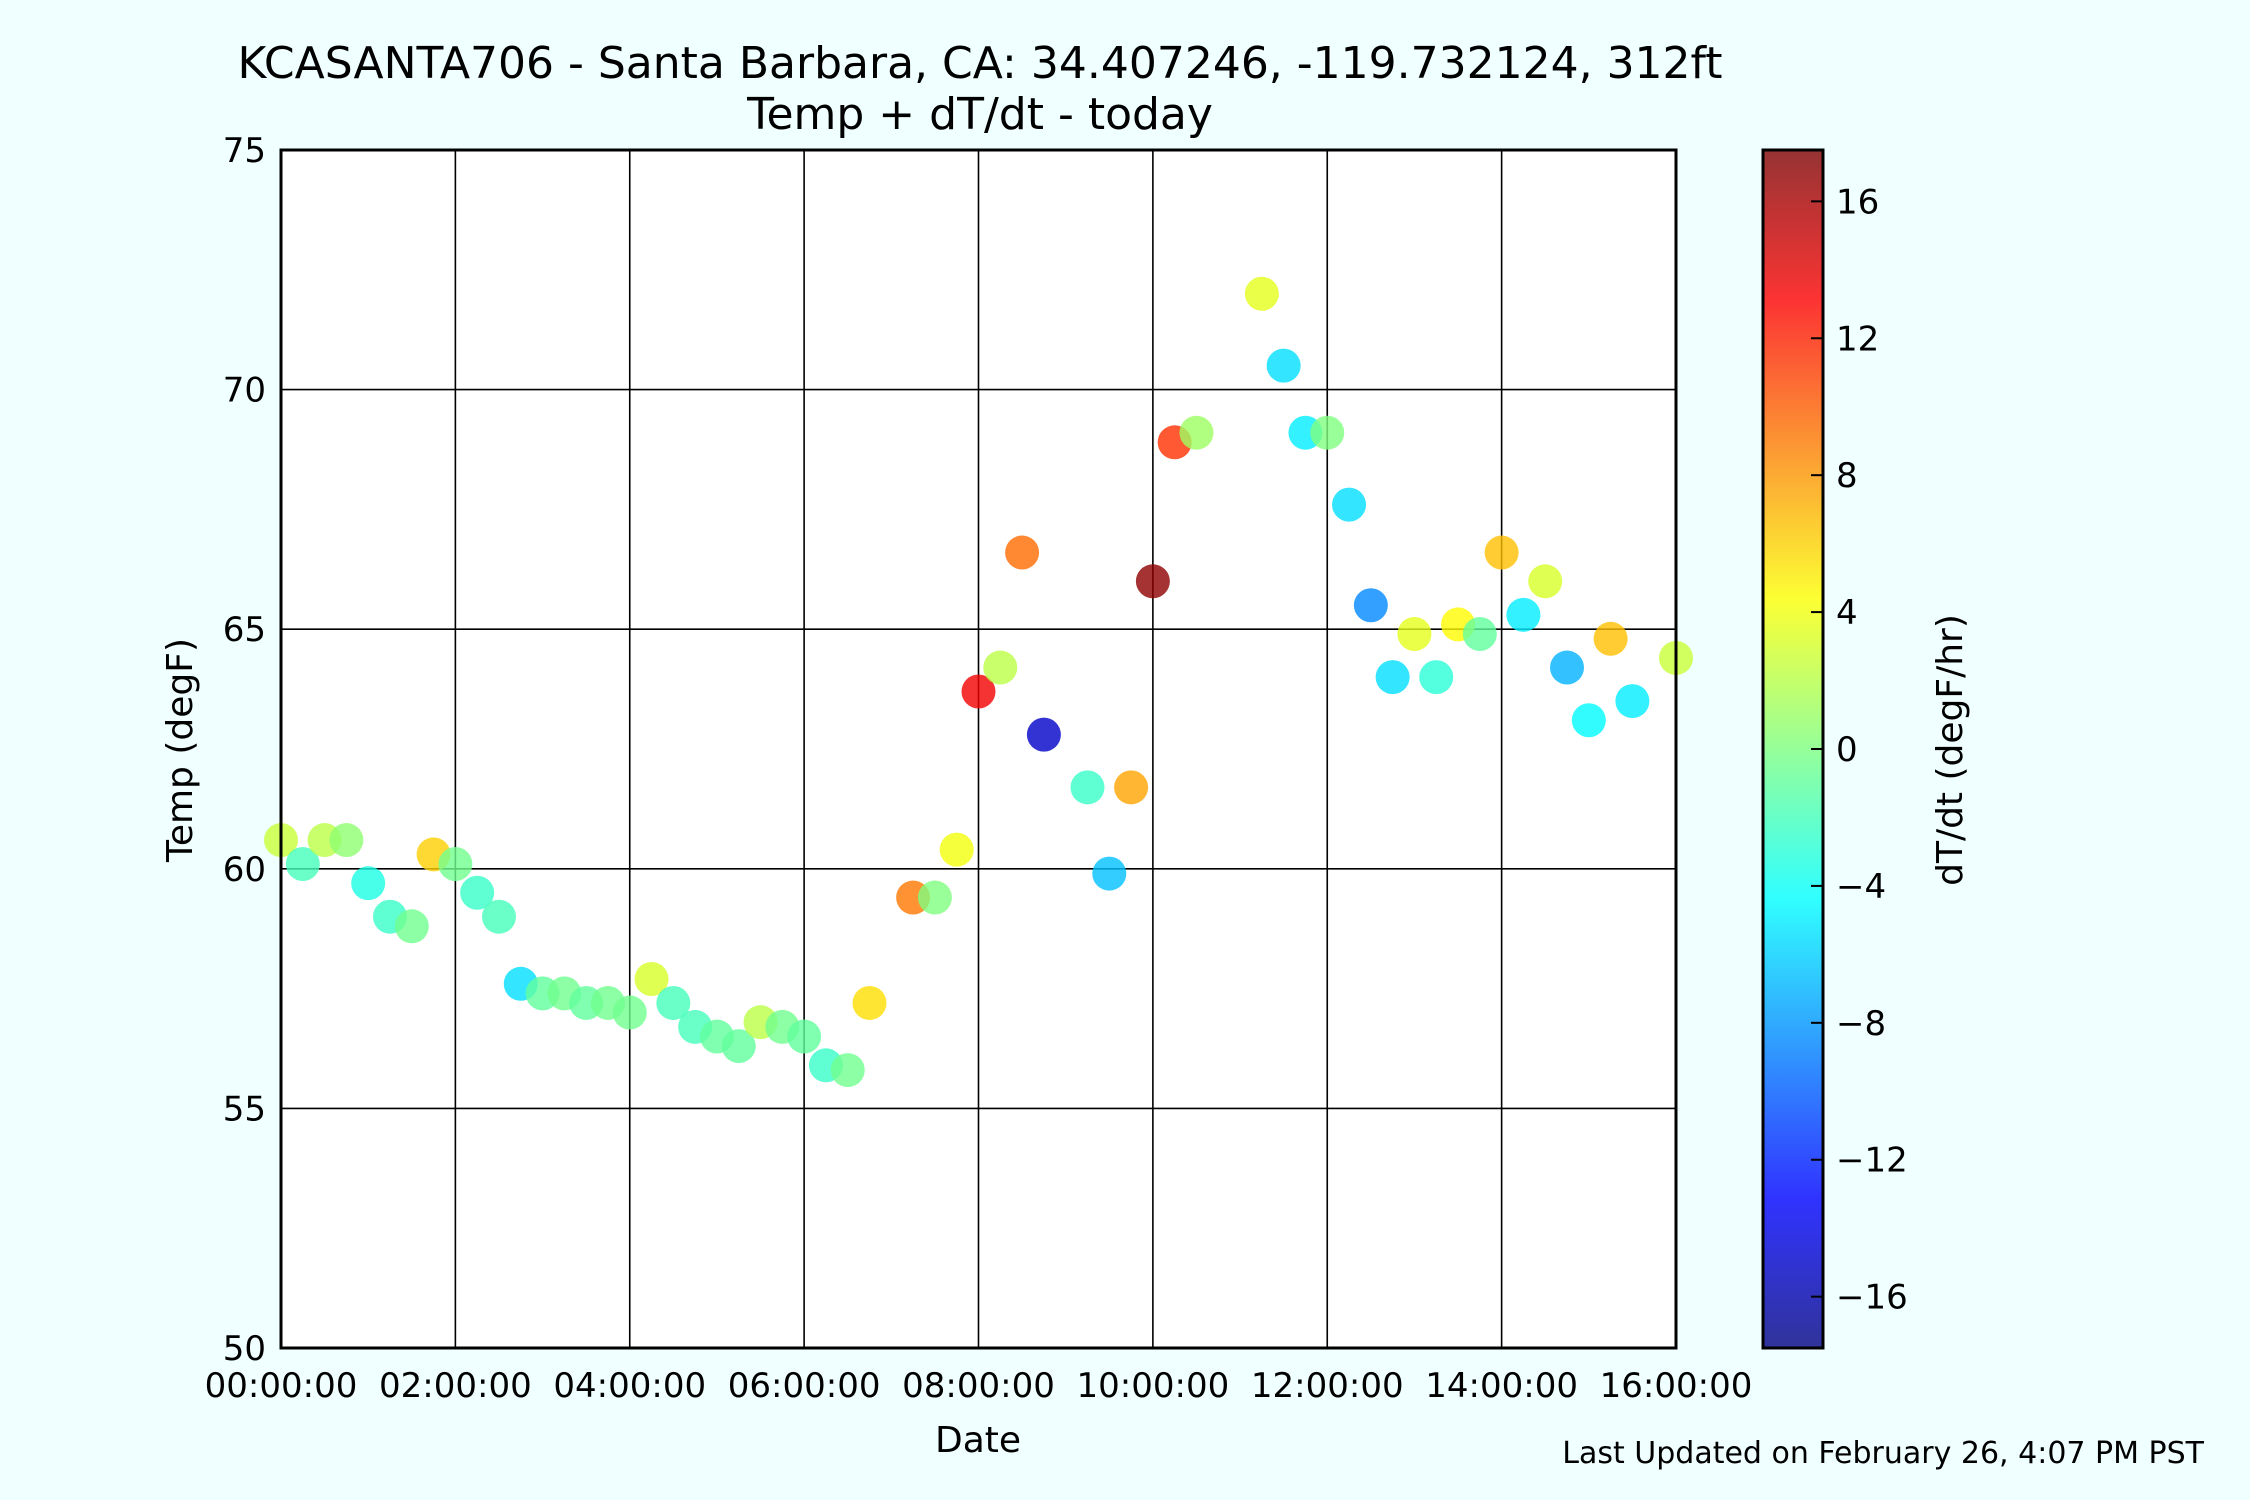  I want to click on y-tick-label: 60, so click(244, 870).